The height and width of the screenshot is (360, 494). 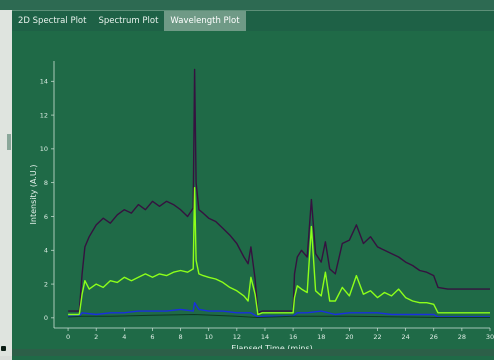 What do you see at coordinates (405, 337) in the screenshot?
I see `x-tick-label: 24` at bounding box center [405, 337].